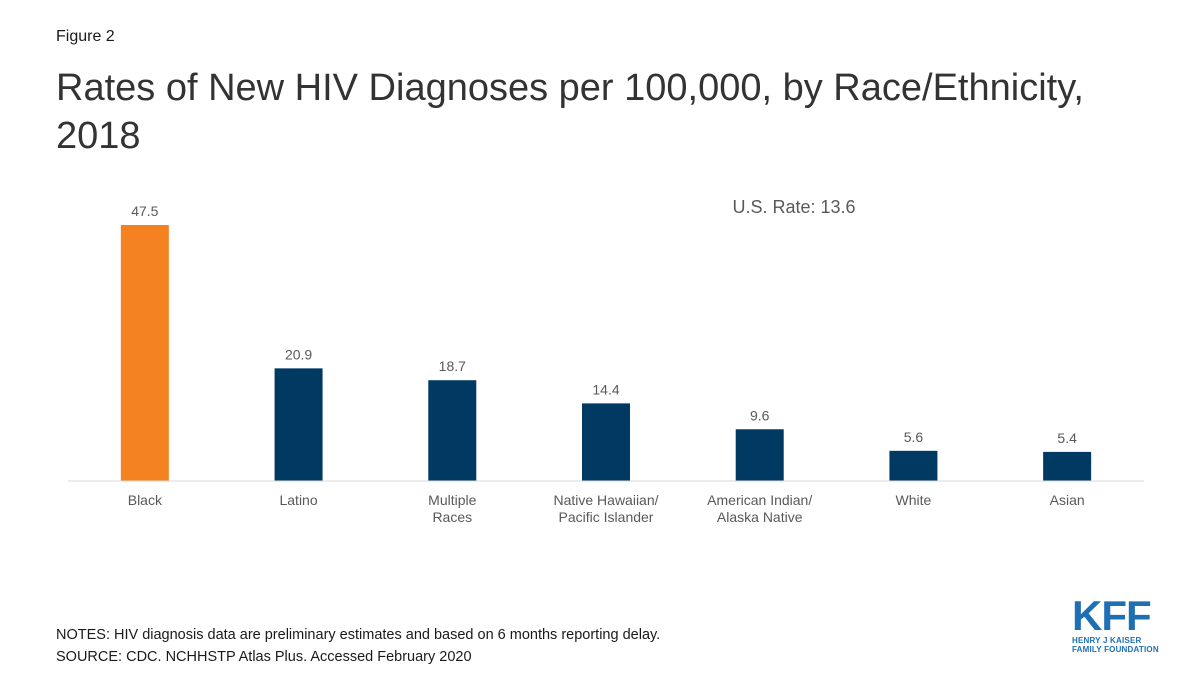 This screenshot has height=675, width=1200. Describe the element at coordinates (760, 415) in the screenshot. I see `value-label-4: 9.6` at that location.